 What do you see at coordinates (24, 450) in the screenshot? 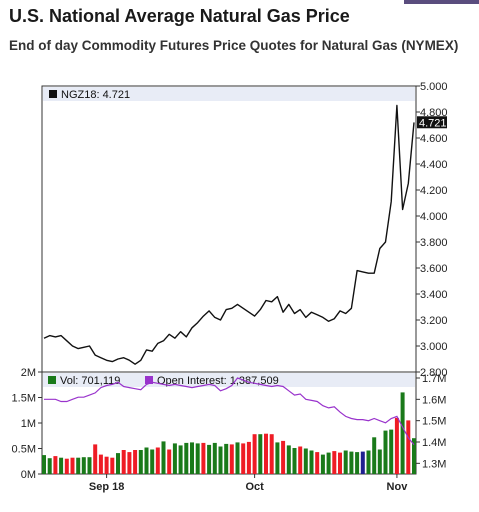
I see `volume-y-tick-label: 0.5M` at bounding box center [24, 450].